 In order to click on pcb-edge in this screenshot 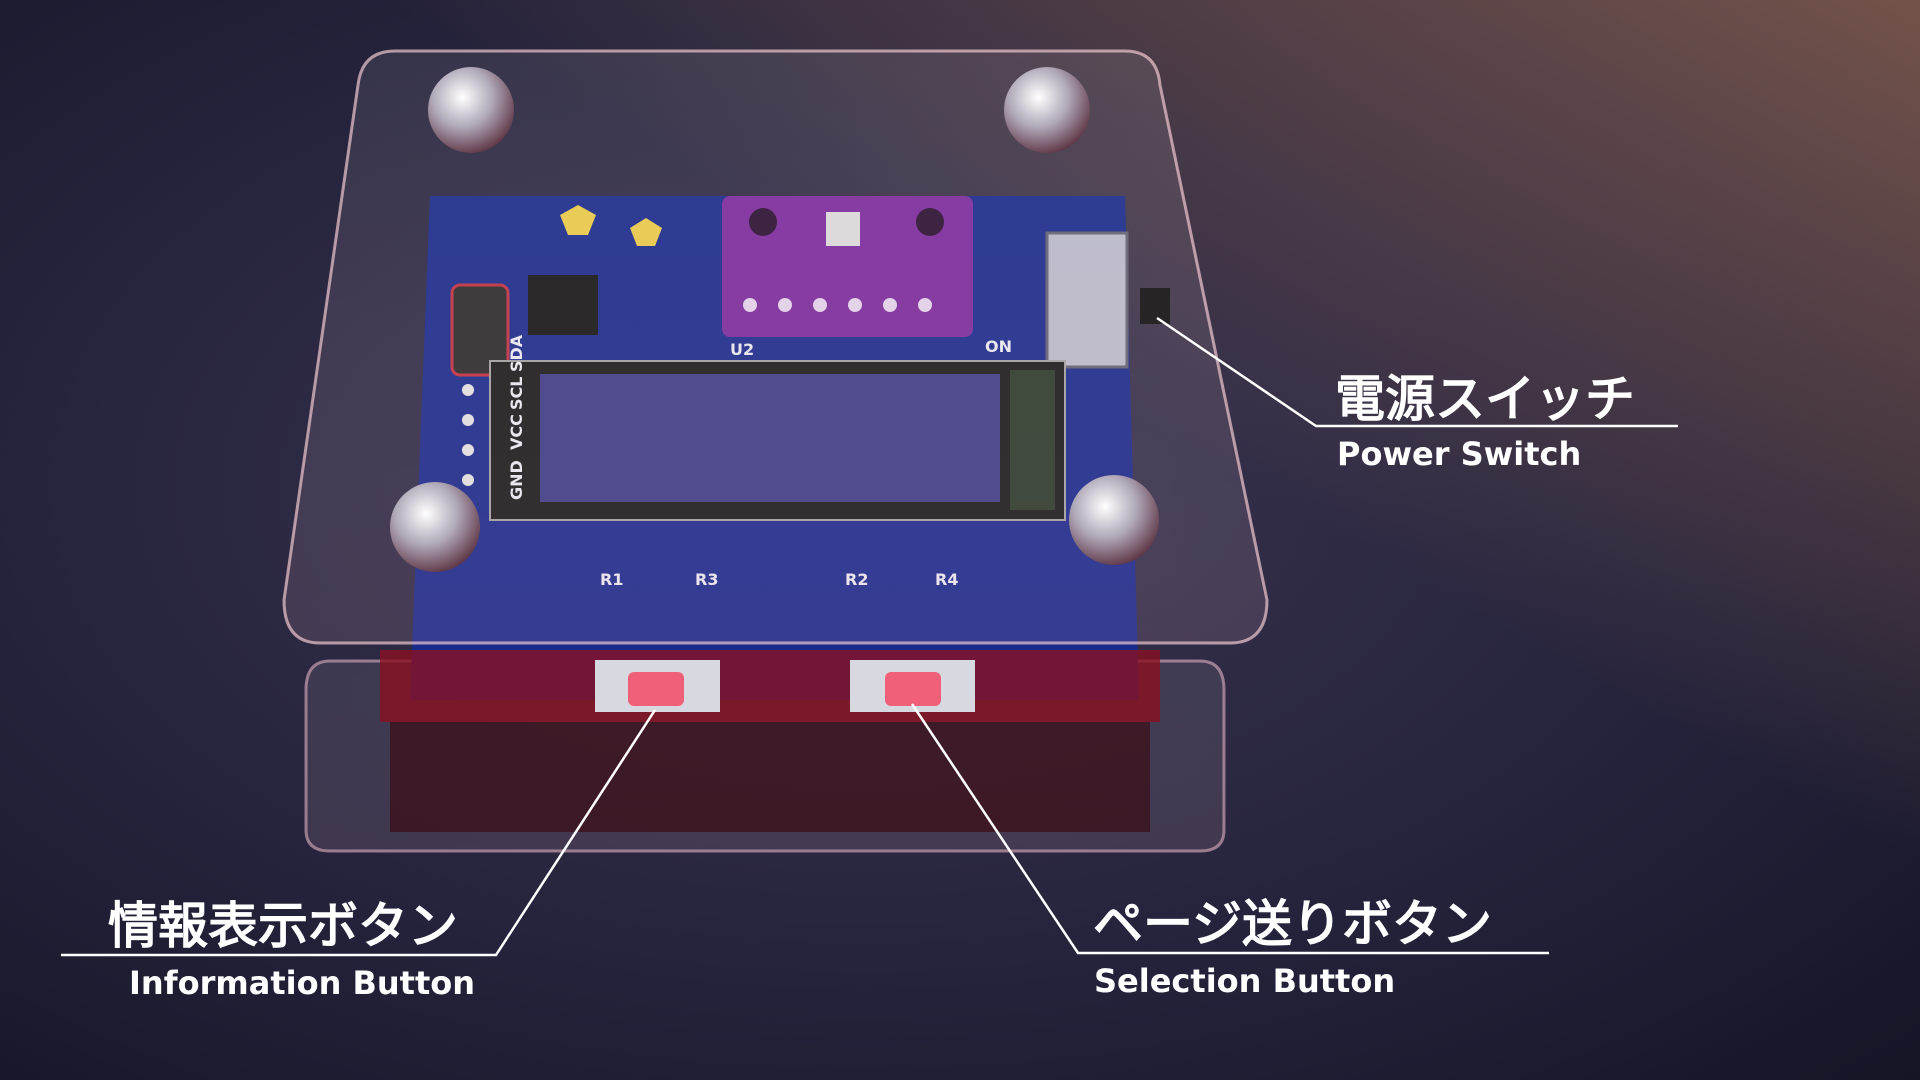, I will do `click(770, 686)`.